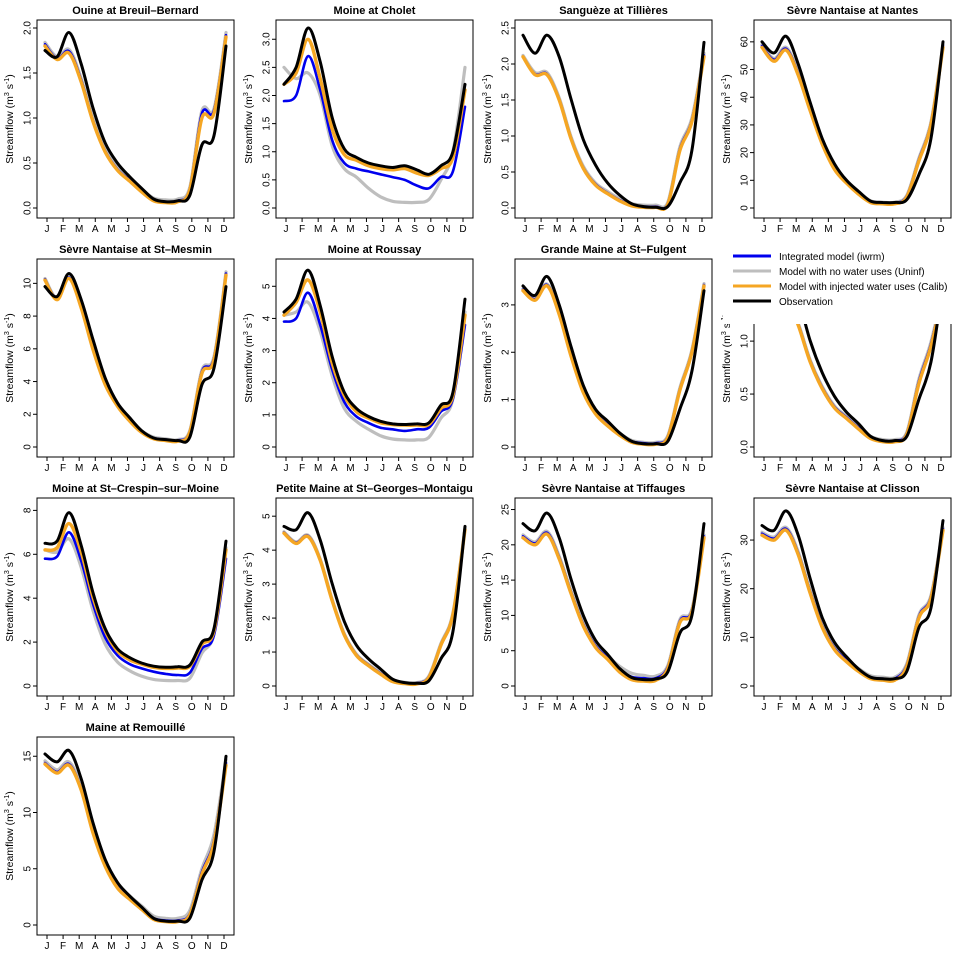  I want to click on y-tick-label: 20, so click(745, 153).